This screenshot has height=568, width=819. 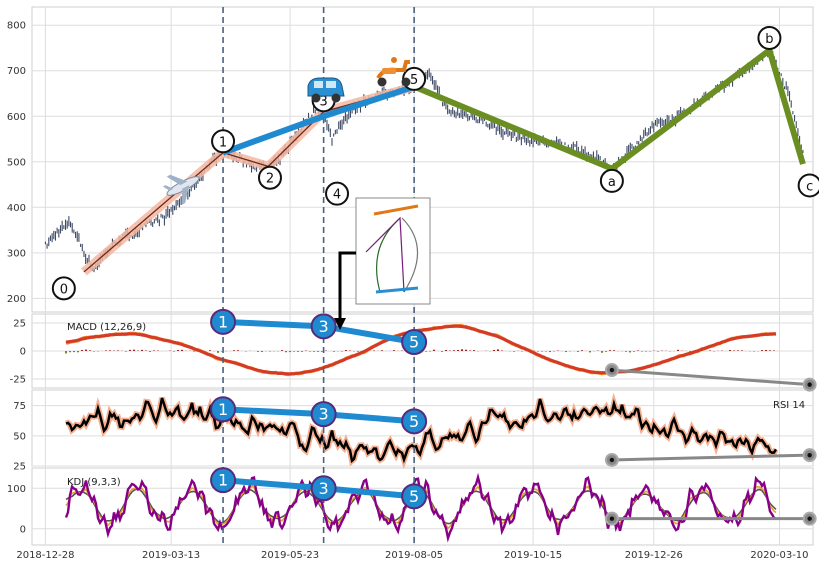 What do you see at coordinates (106, 327) in the screenshot?
I see `macd-panel-label: MACD (12,26,9)` at bounding box center [106, 327].